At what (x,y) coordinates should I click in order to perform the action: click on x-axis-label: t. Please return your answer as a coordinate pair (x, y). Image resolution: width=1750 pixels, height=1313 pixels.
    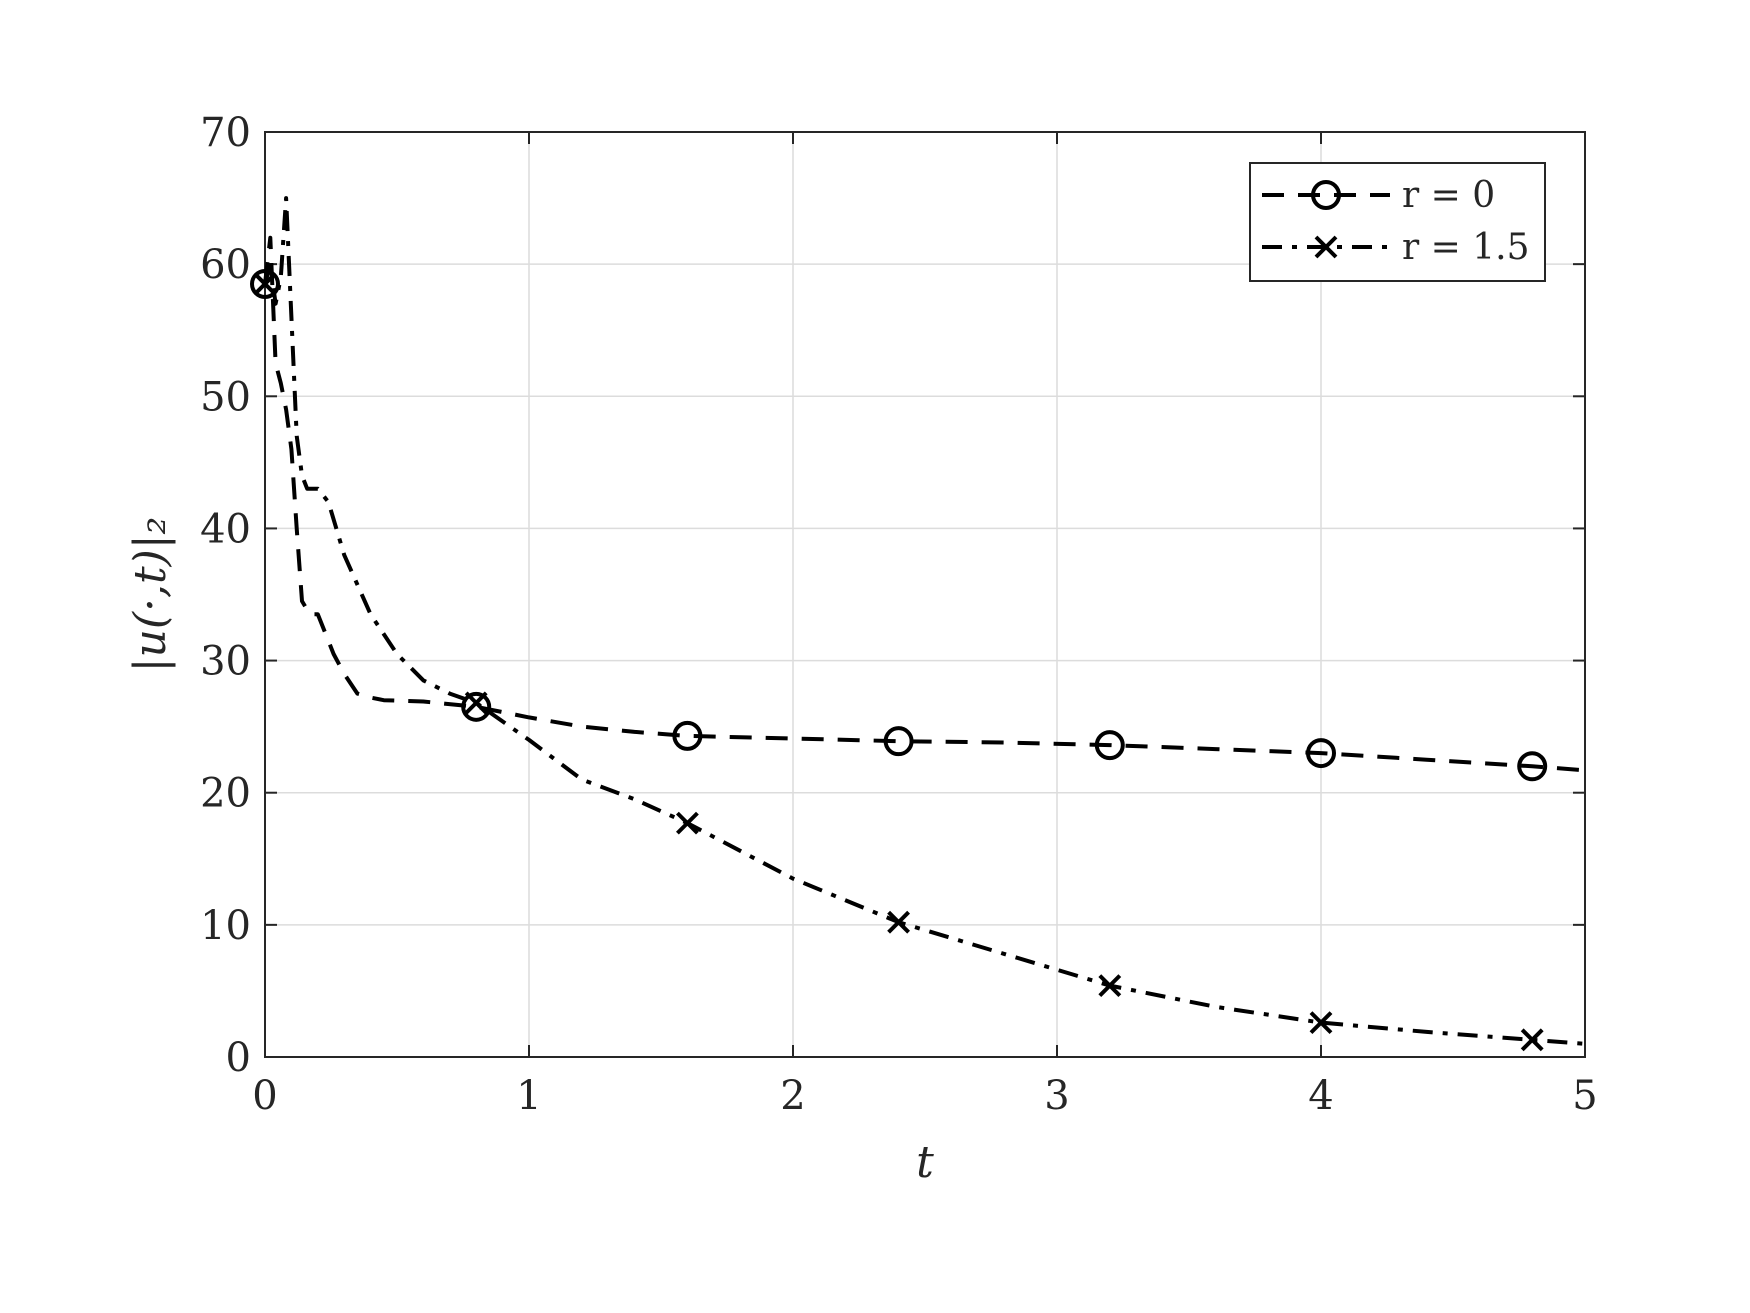
    Looking at the image, I should click on (925, 1162).